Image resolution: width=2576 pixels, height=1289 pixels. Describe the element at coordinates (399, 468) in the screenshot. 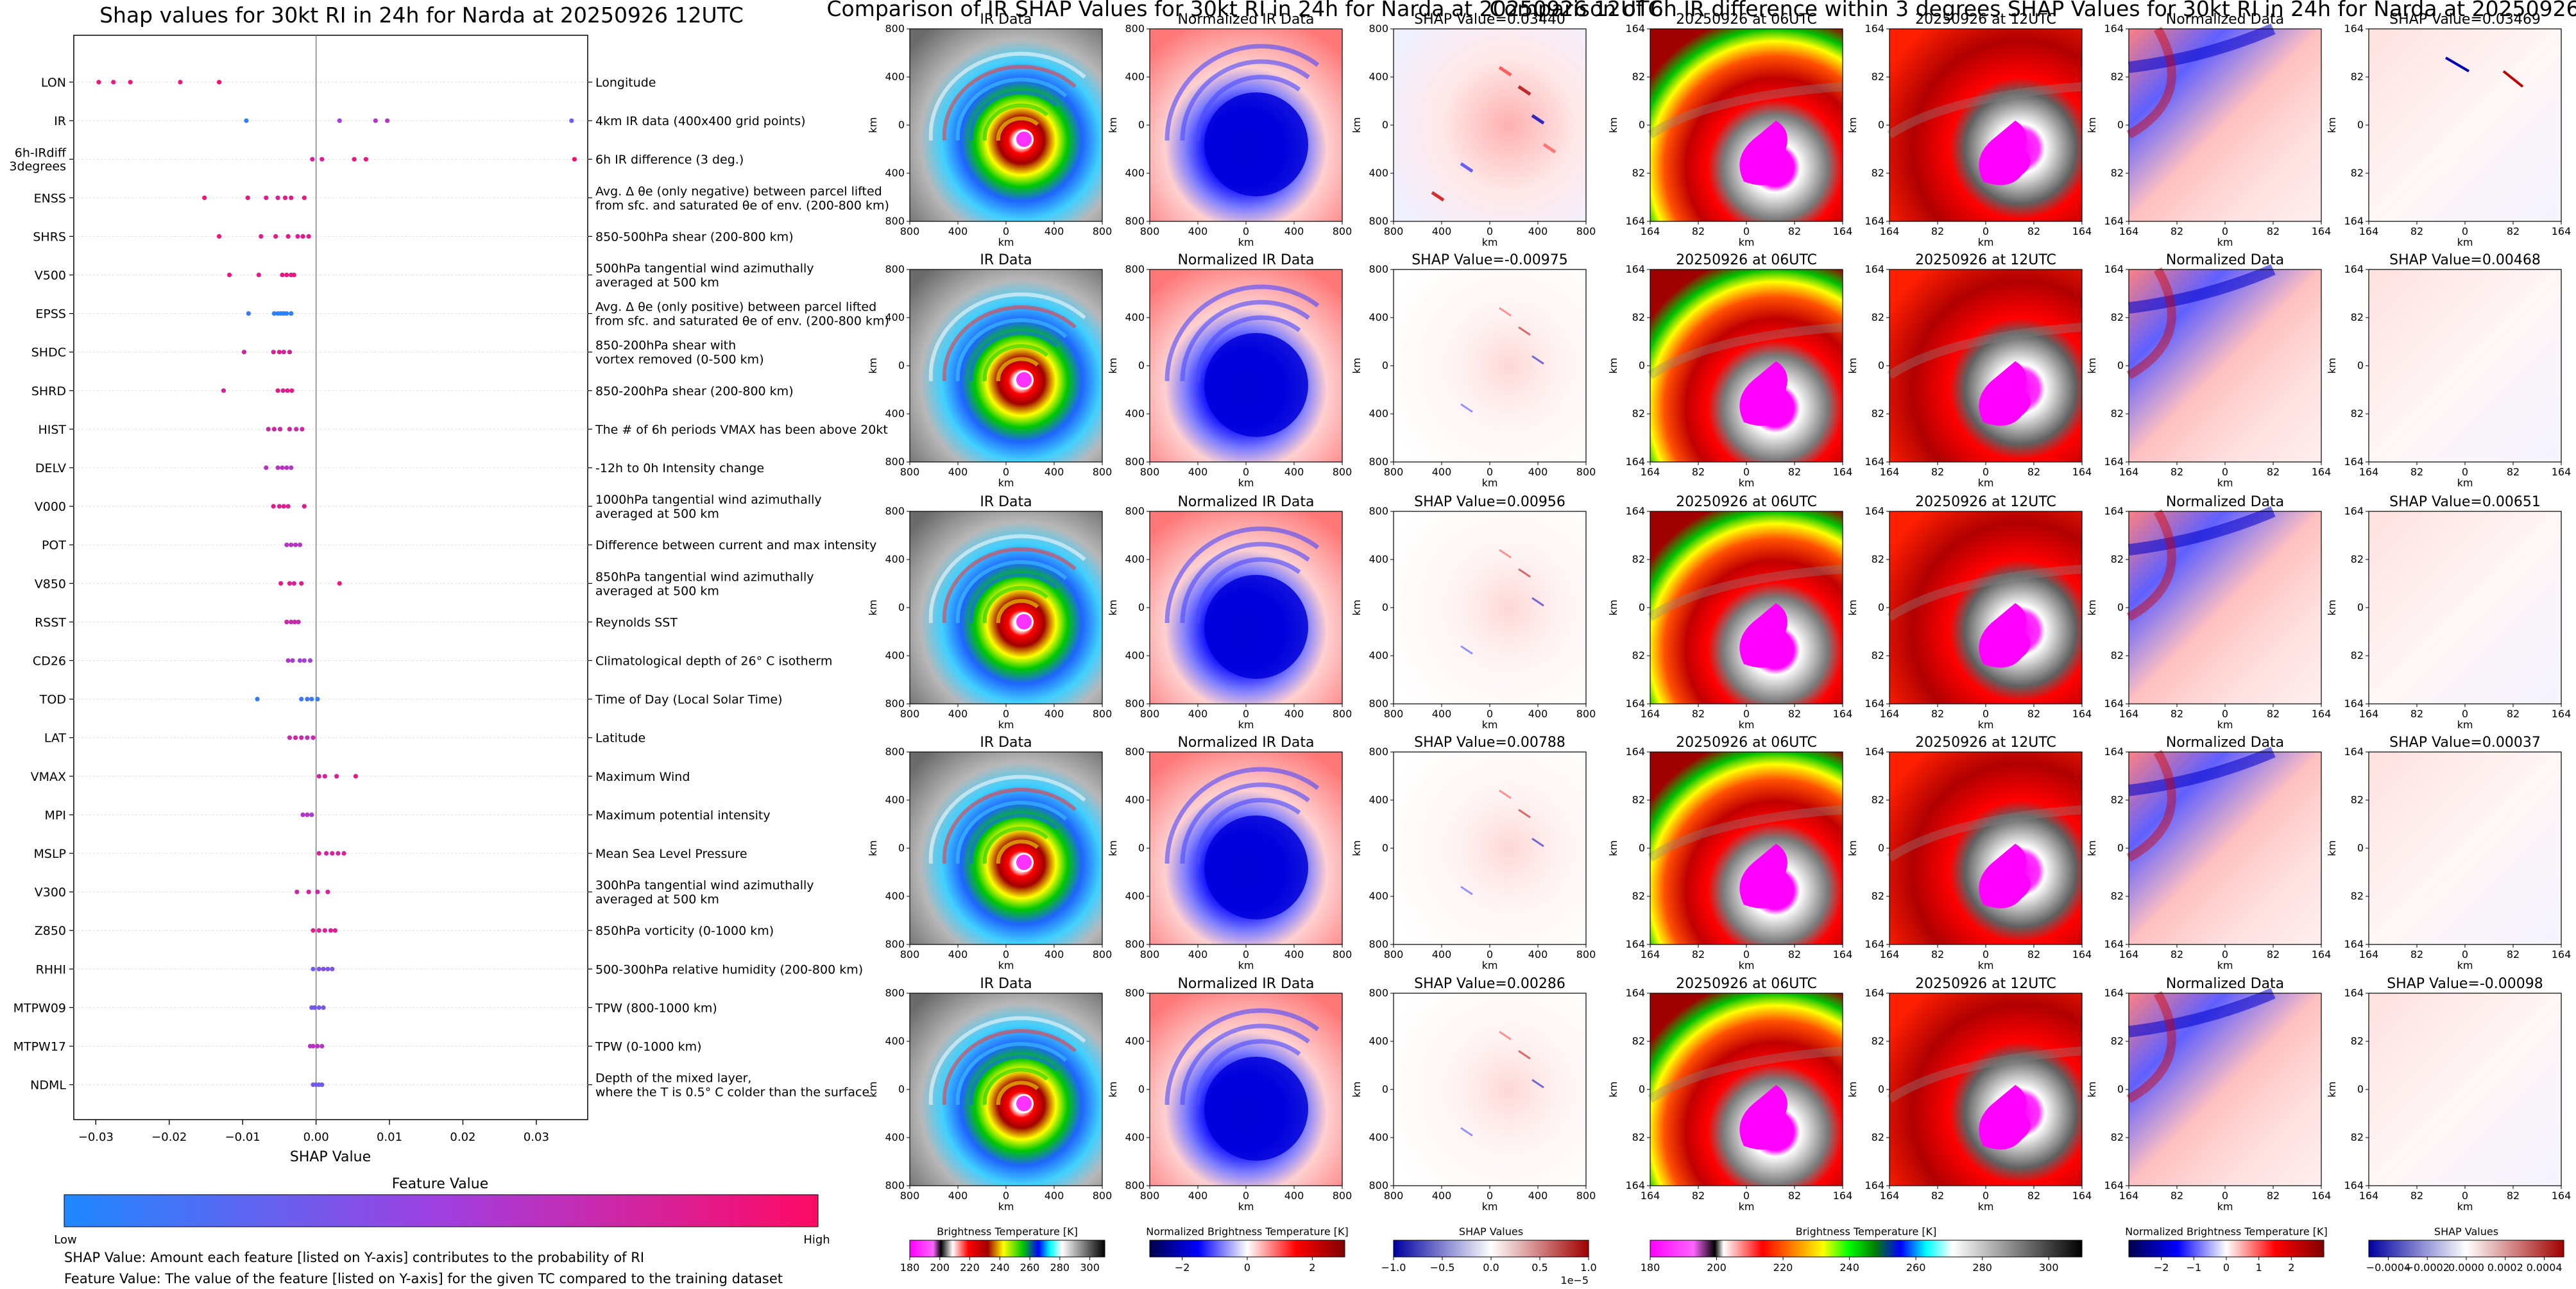

I see `feature-row: DELV -12h to 0h Intensity change` at that location.